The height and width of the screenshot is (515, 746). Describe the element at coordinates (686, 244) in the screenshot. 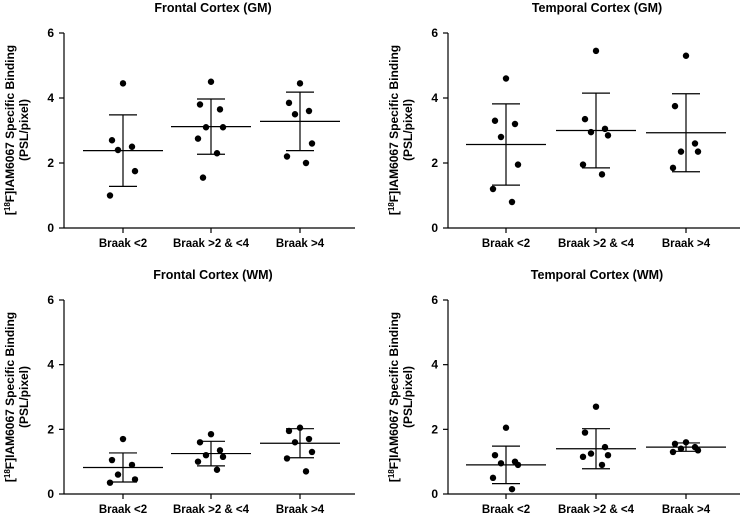

I see `x-tick-label: Braak >4` at that location.